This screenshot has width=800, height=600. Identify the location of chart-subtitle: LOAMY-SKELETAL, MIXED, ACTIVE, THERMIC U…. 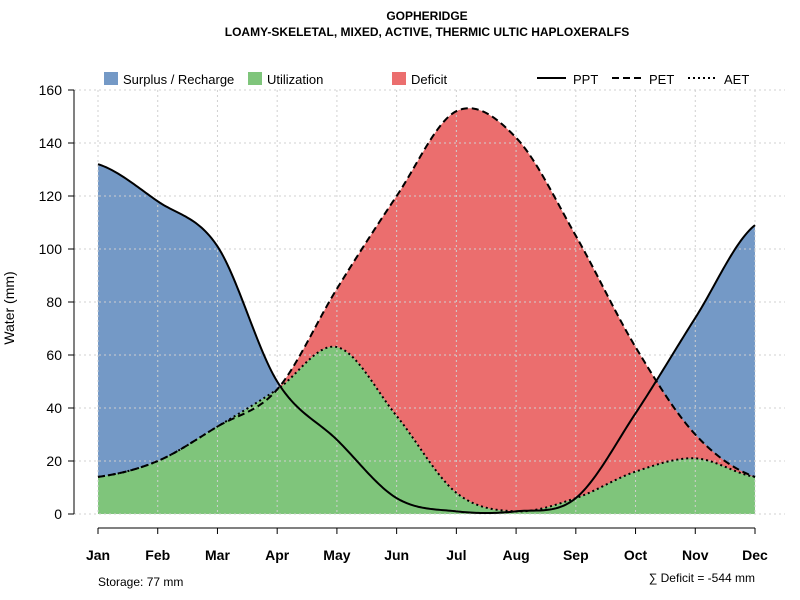
(427, 32).